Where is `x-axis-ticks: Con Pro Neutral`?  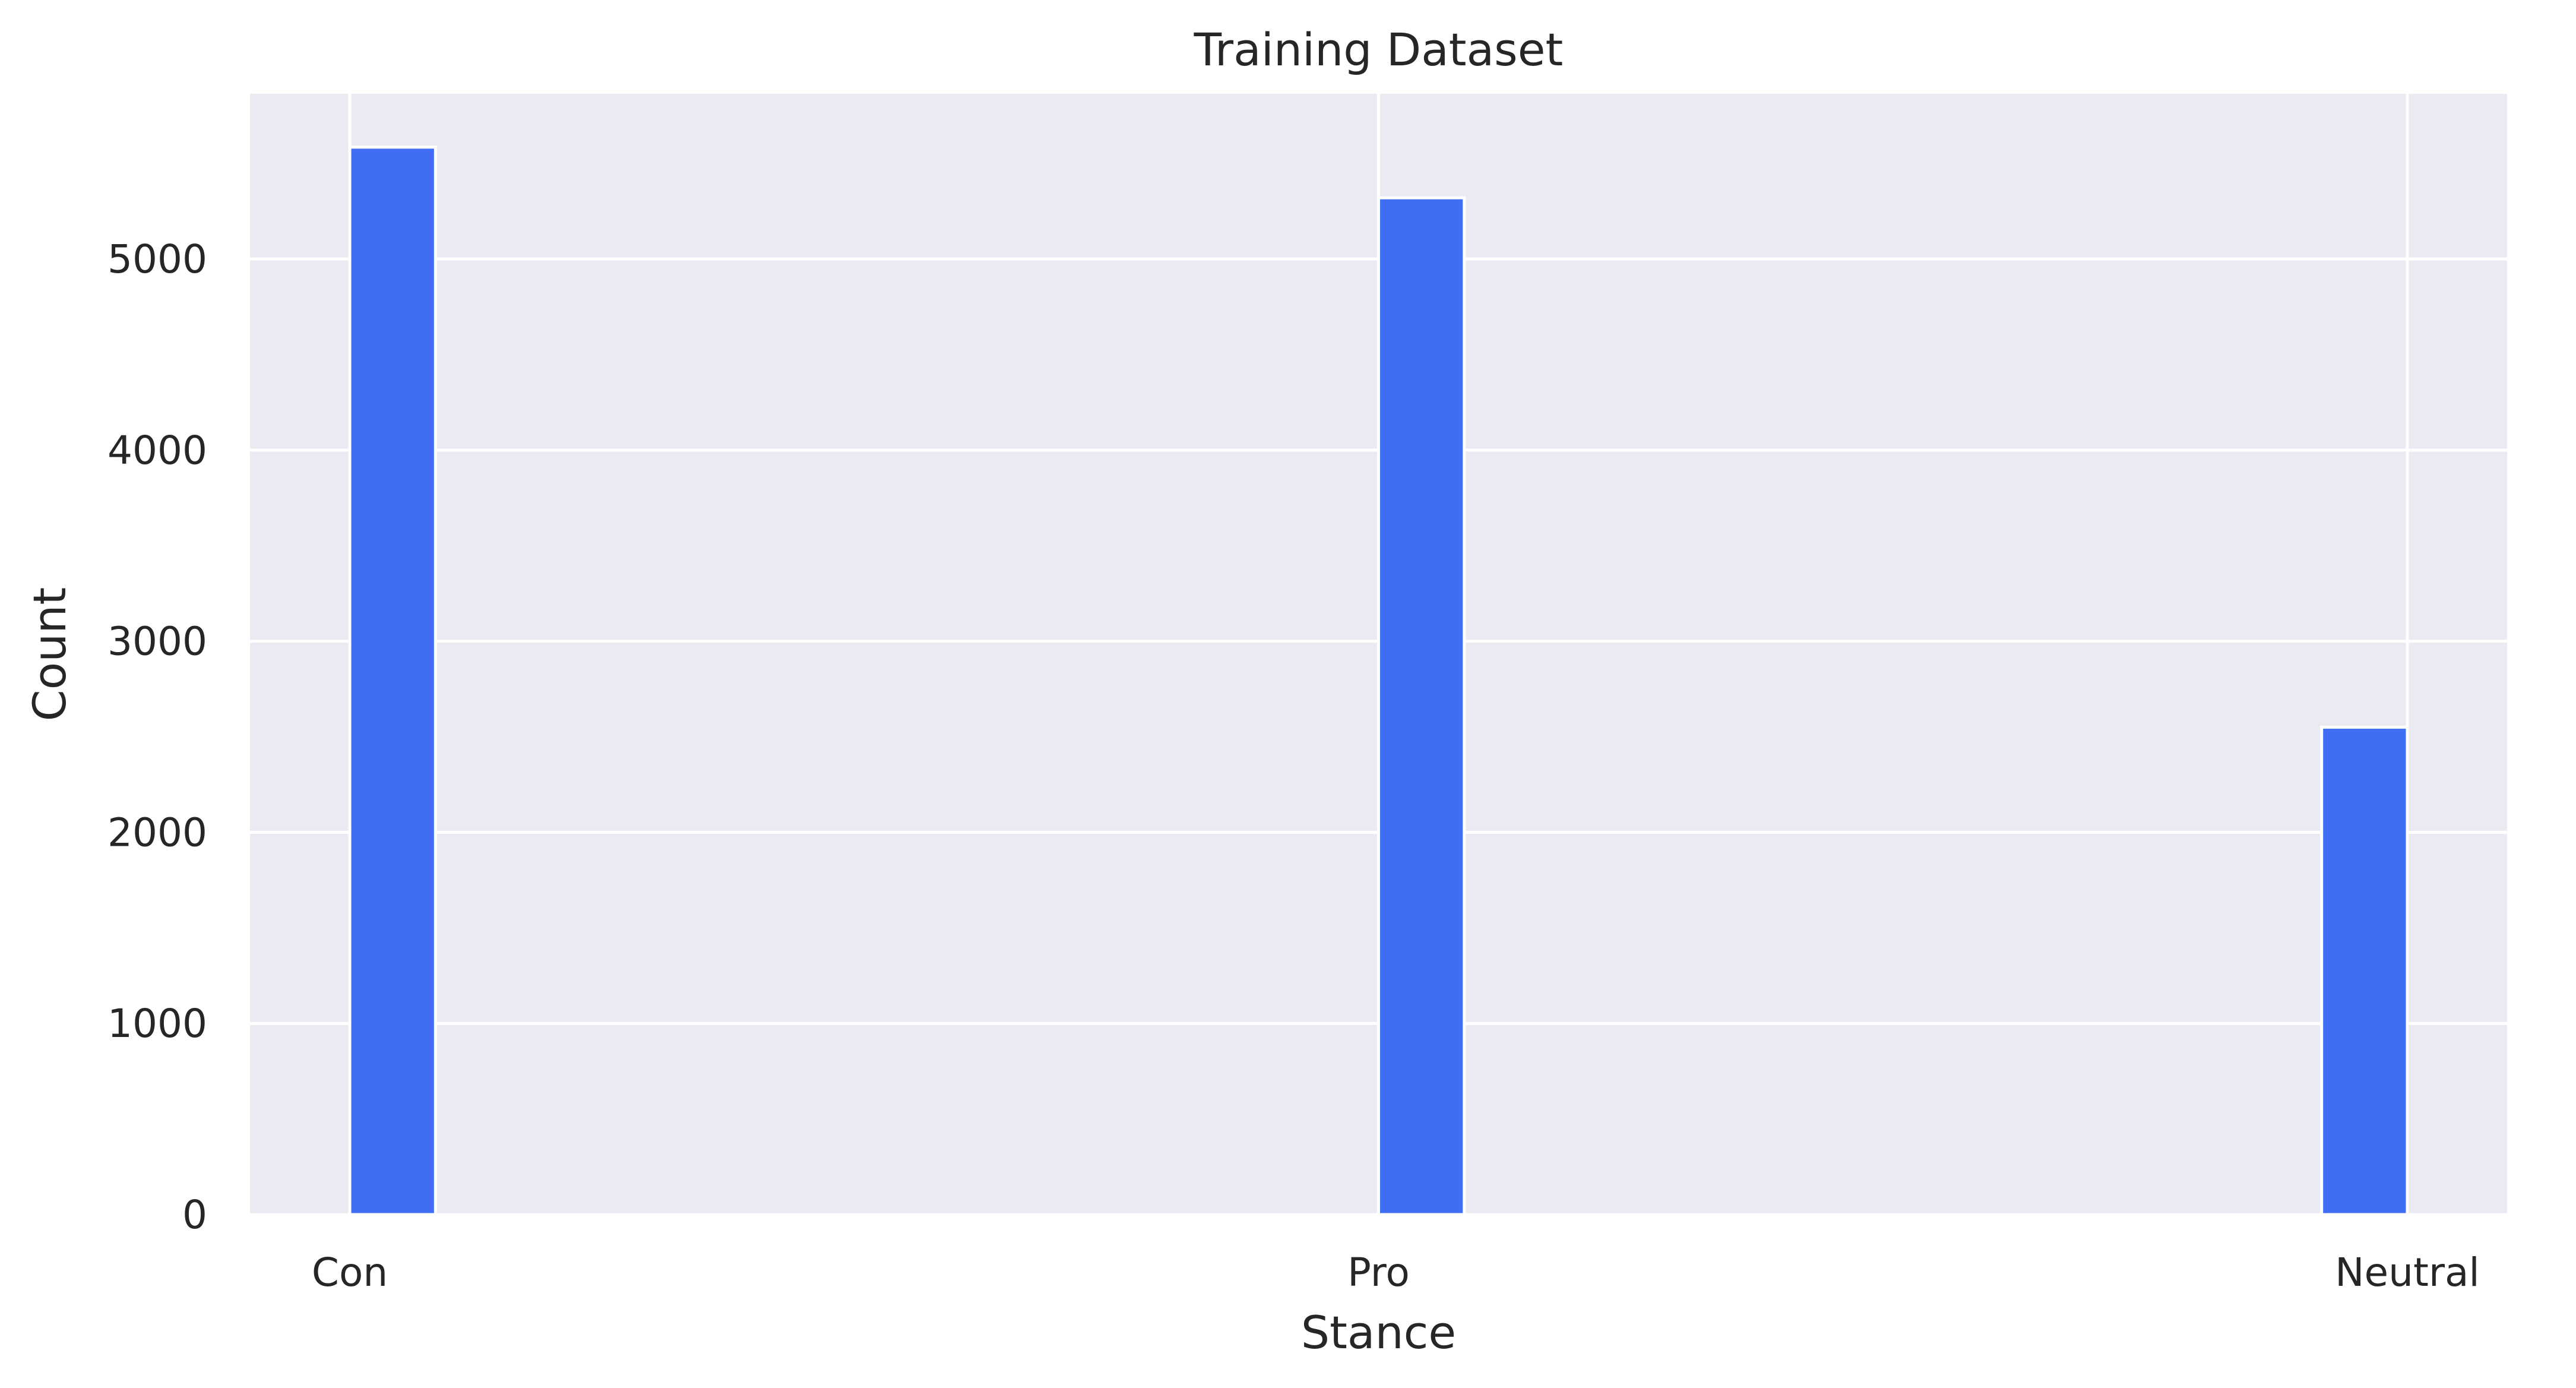
x-axis-ticks: Con Pro Neutral is located at coordinates (1396, 1272).